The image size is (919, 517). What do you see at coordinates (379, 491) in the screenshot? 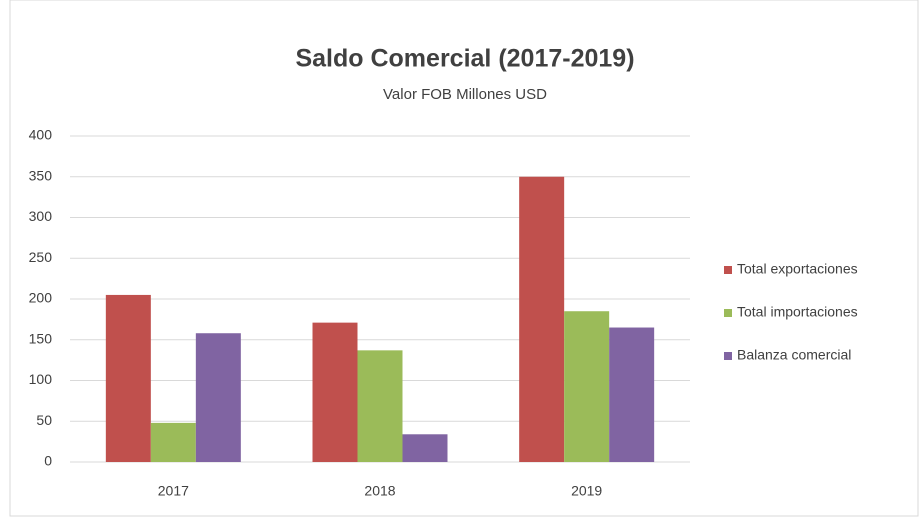
I see `x-tick-label: 2018` at bounding box center [379, 491].